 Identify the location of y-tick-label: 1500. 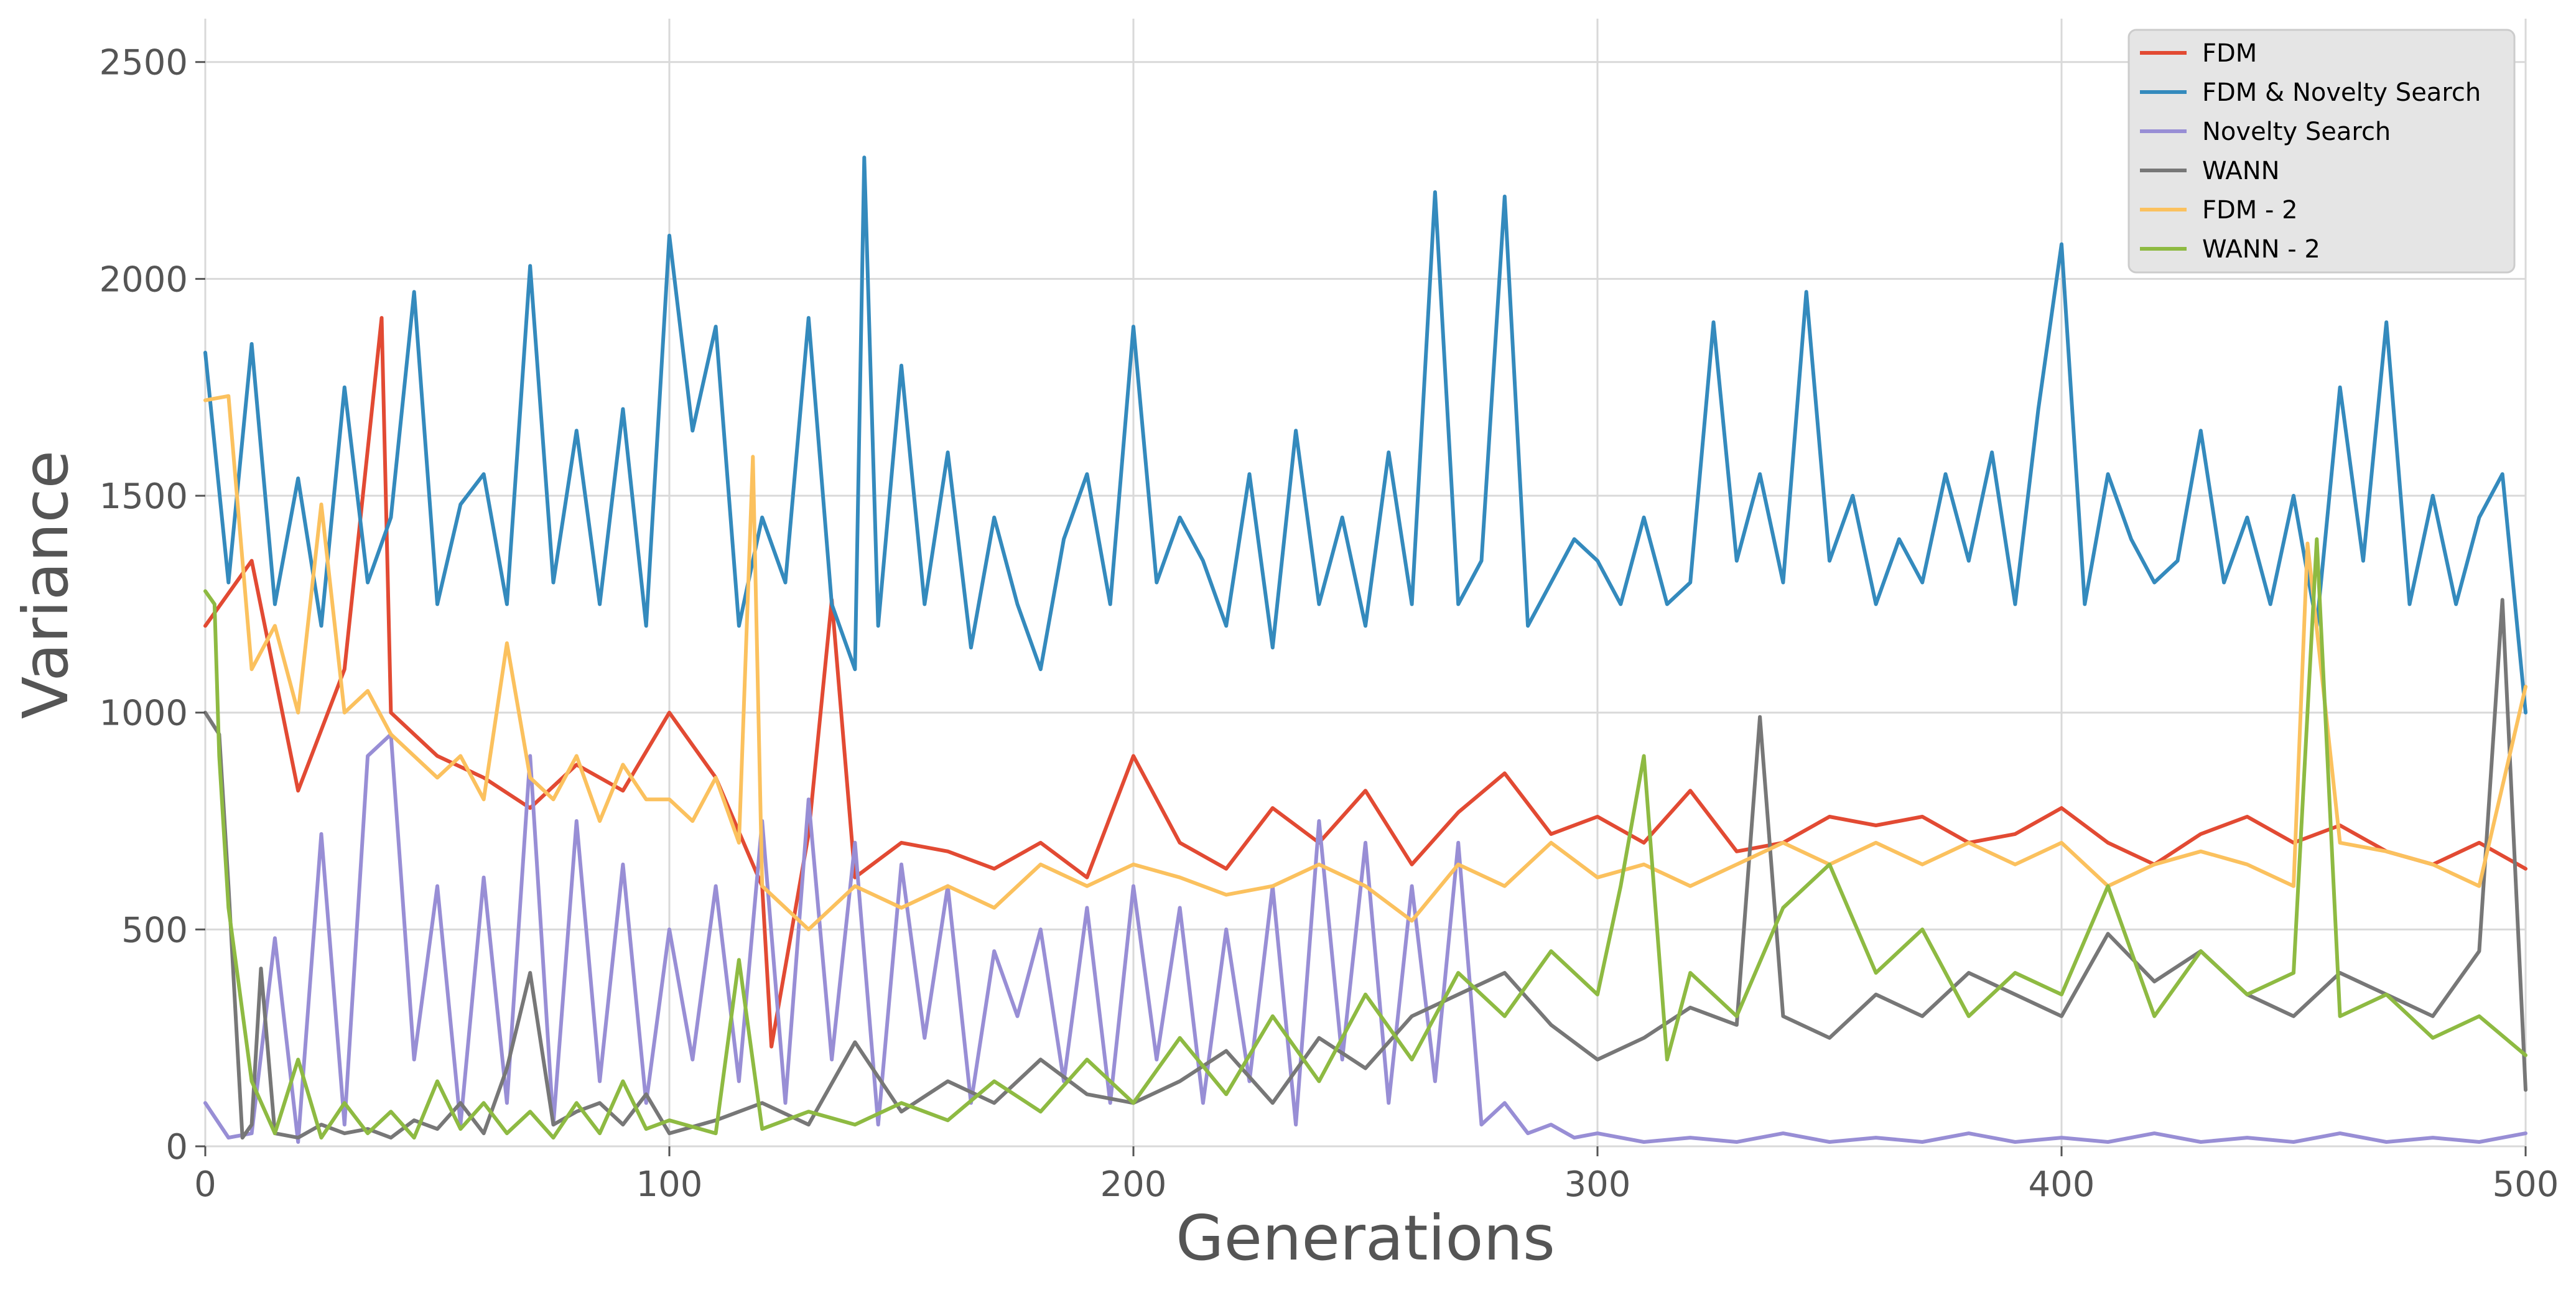
(143, 496).